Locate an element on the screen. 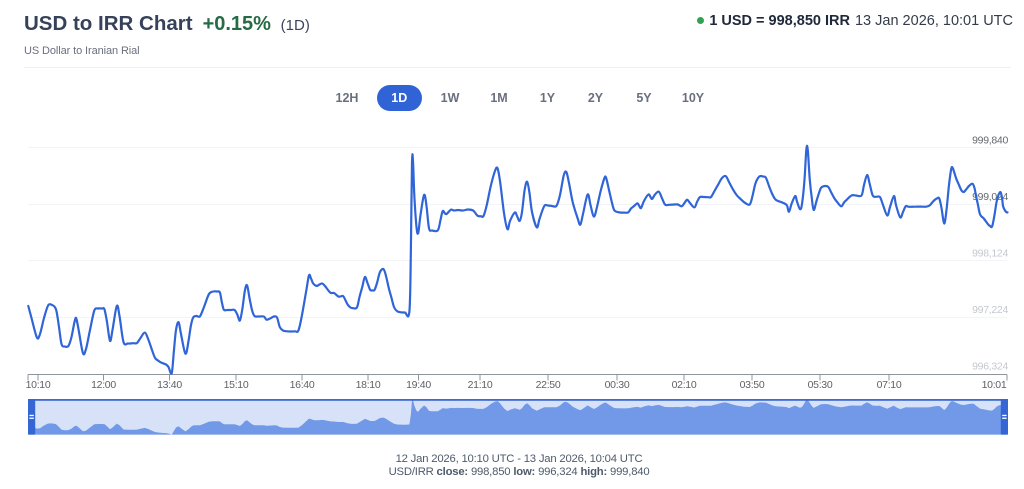 The image size is (1024, 489). svg-text: 07:10 is located at coordinates (889, 385).